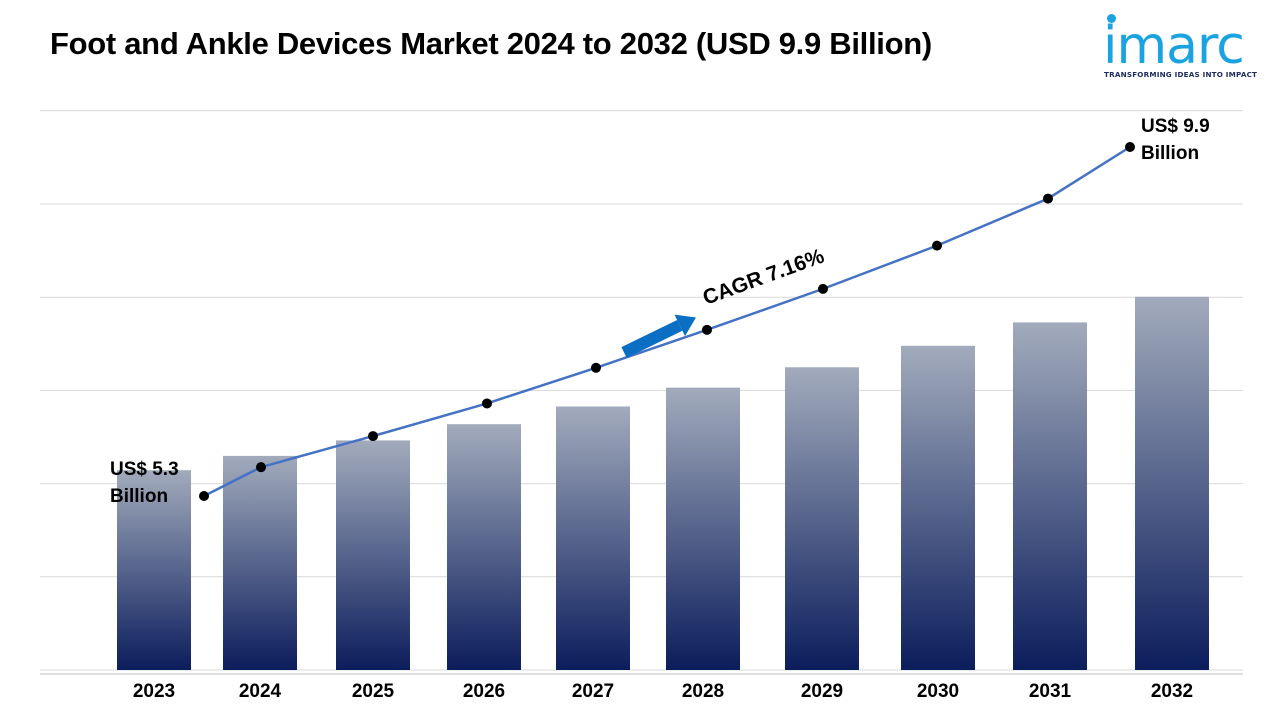  I want to click on trend-point-2030, so click(937, 245).